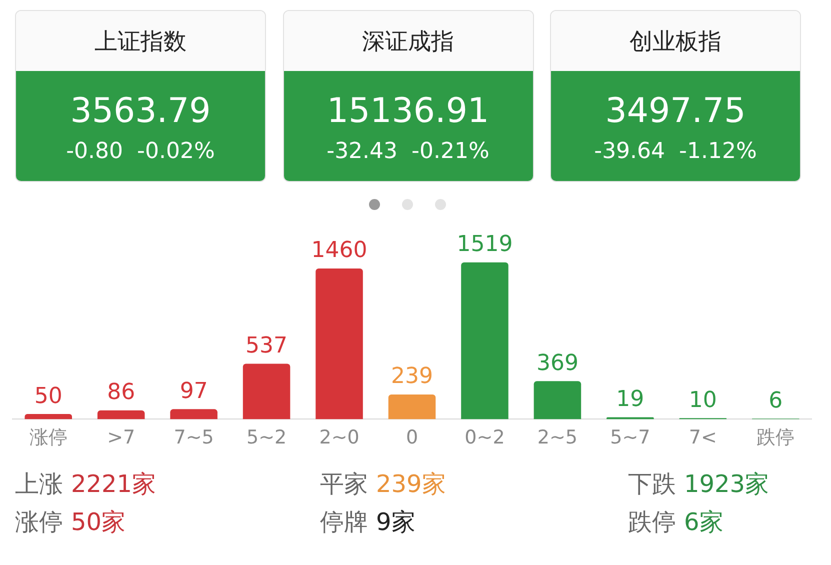 The height and width of the screenshot is (565, 831). What do you see at coordinates (630, 151) in the screenshot?
I see `data-label: -39.64` at bounding box center [630, 151].